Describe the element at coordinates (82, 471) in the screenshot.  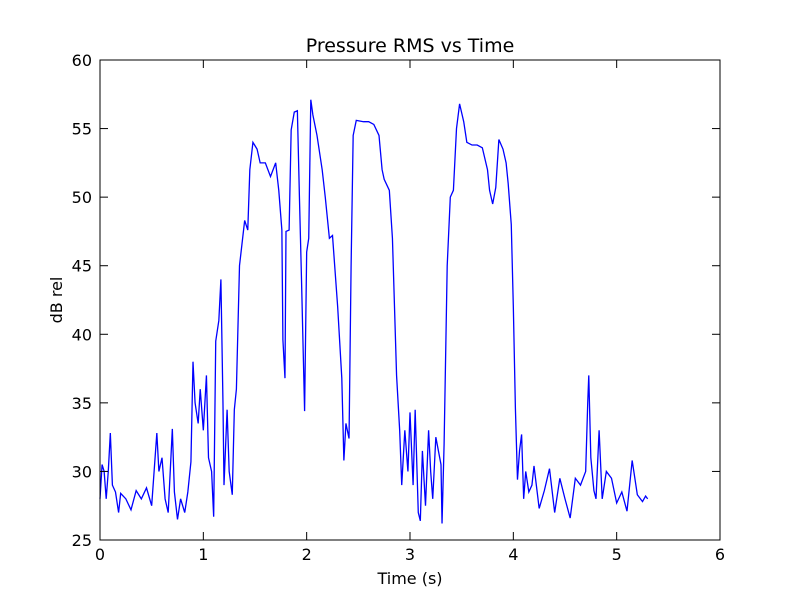
I see `y-tick-label: 30` at that location.